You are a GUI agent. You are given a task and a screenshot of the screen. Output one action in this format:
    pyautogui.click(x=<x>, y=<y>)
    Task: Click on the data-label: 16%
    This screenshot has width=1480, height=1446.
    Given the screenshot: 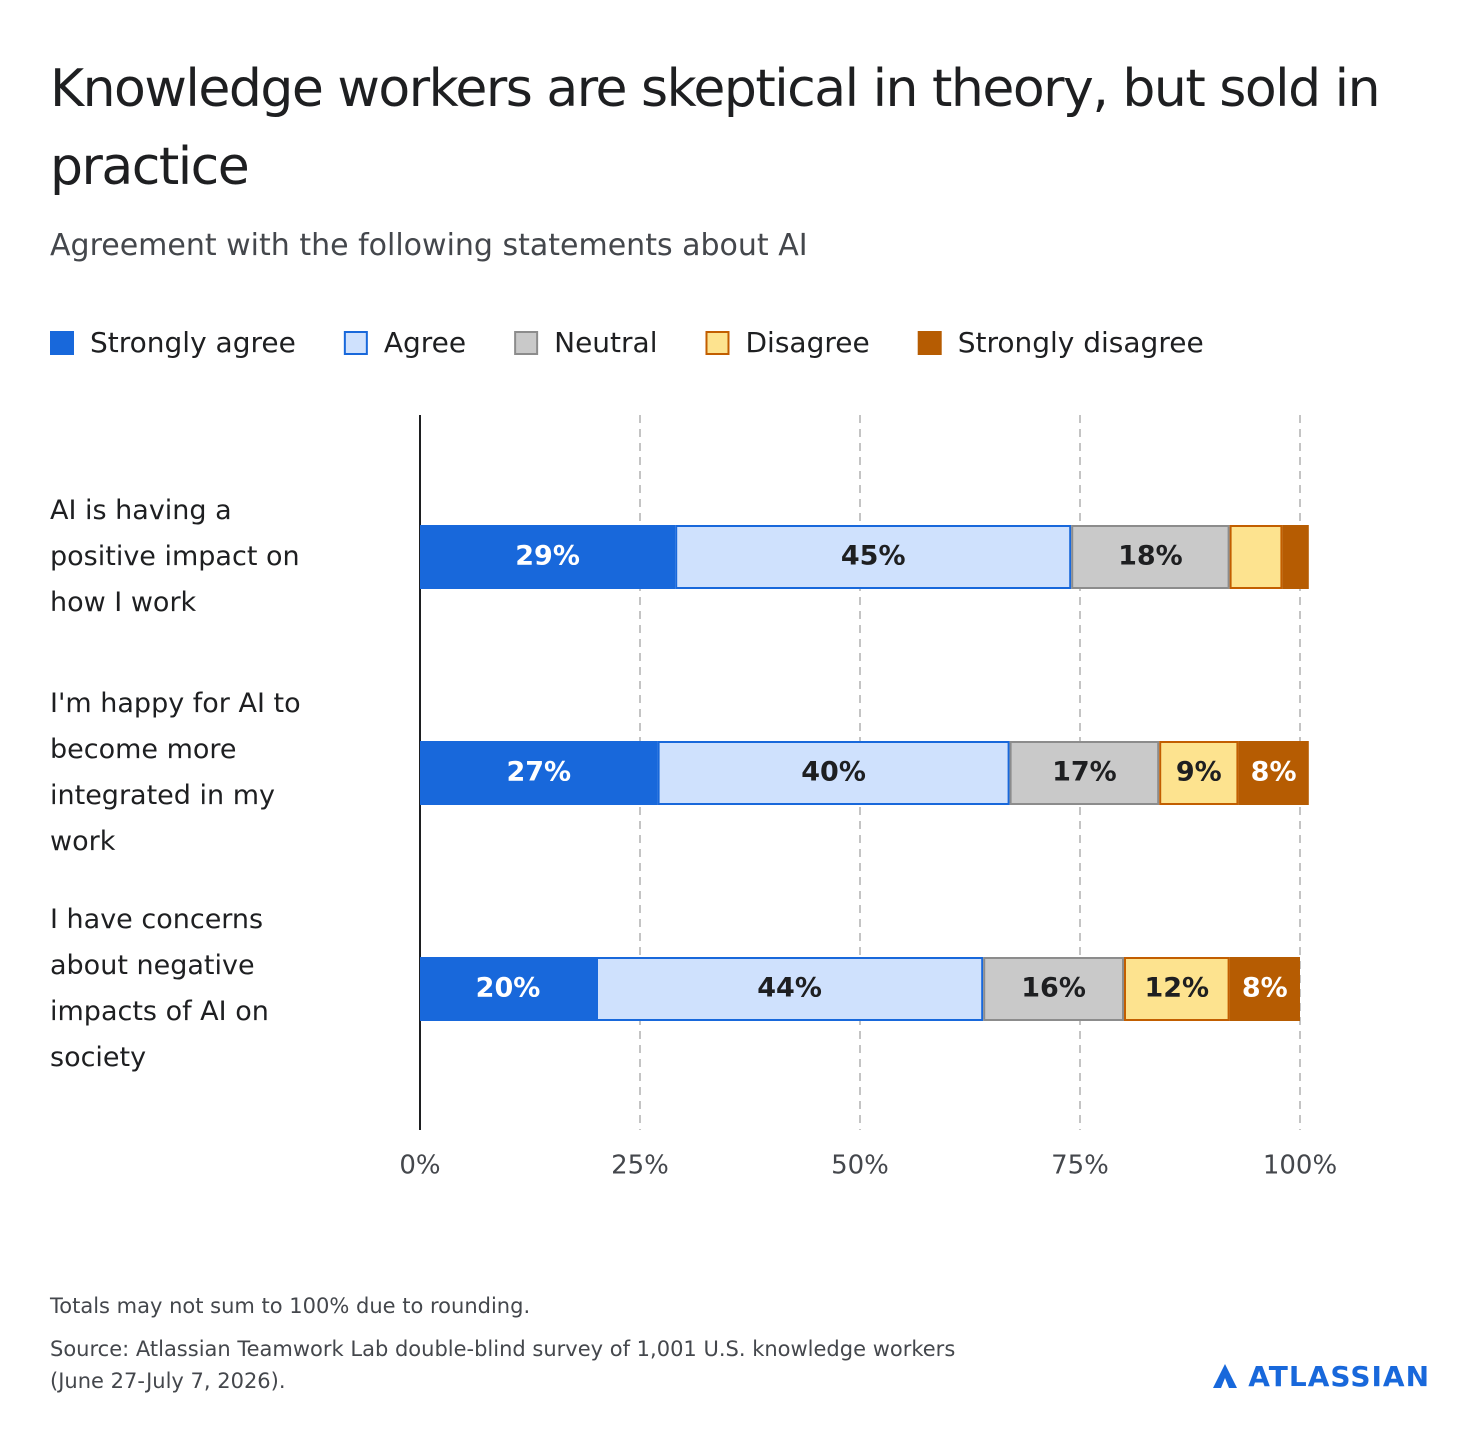 What is the action you would take?
    pyautogui.click(x=1053, y=988)
    